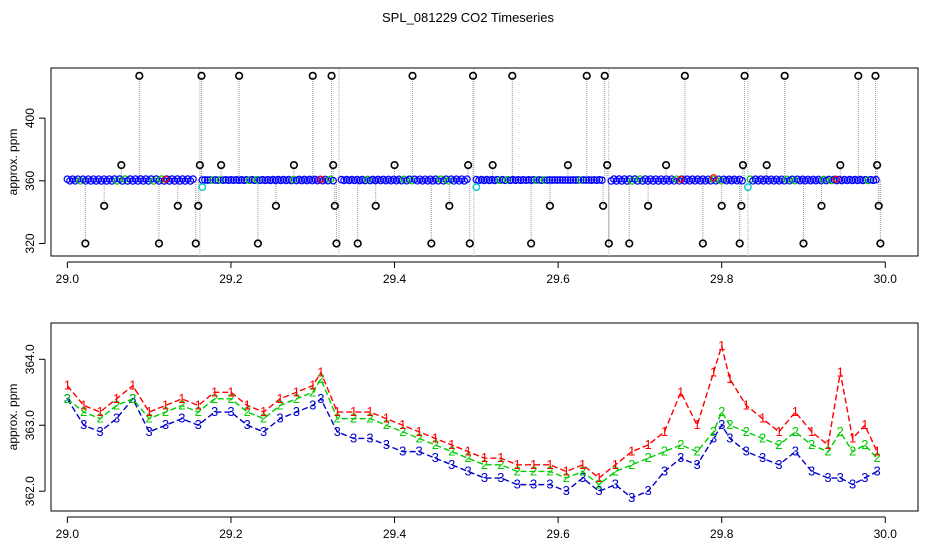 The height and width of the screenshot is (540, 936). What do you see at coordinates (395, 279) in the screenshot?
I see `top-x-tick-label: 29.4` at bounding box center [395, 279].